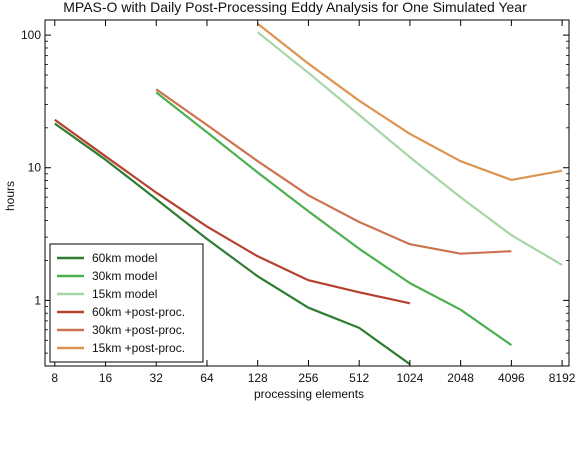 This screenshot has width=583, height=465. What do you see at coordinates (138, 330) in the screenshot?
I see `legend-entry: 30km +post-proc.` at bounding box center [138, 330].